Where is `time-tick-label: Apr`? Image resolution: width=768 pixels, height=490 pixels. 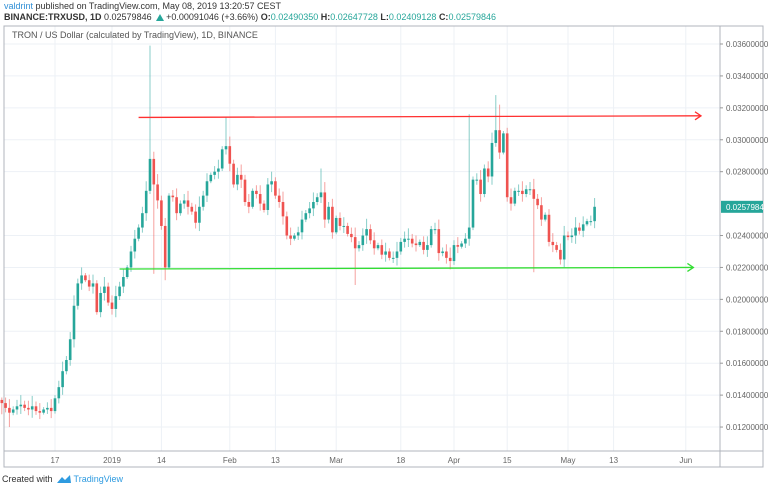
time-tick-label: Apr is located at coordinates (454, 460).